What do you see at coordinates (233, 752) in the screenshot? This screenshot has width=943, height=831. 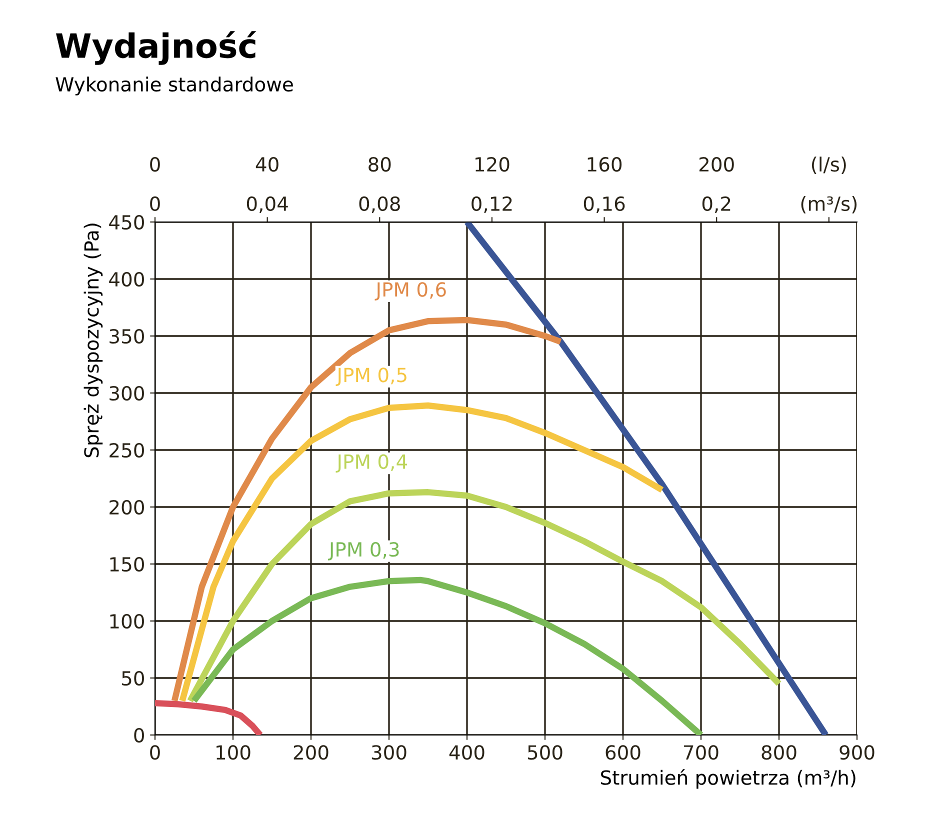 I see `x-tick-label: 100` at bounding box center [233, 752].